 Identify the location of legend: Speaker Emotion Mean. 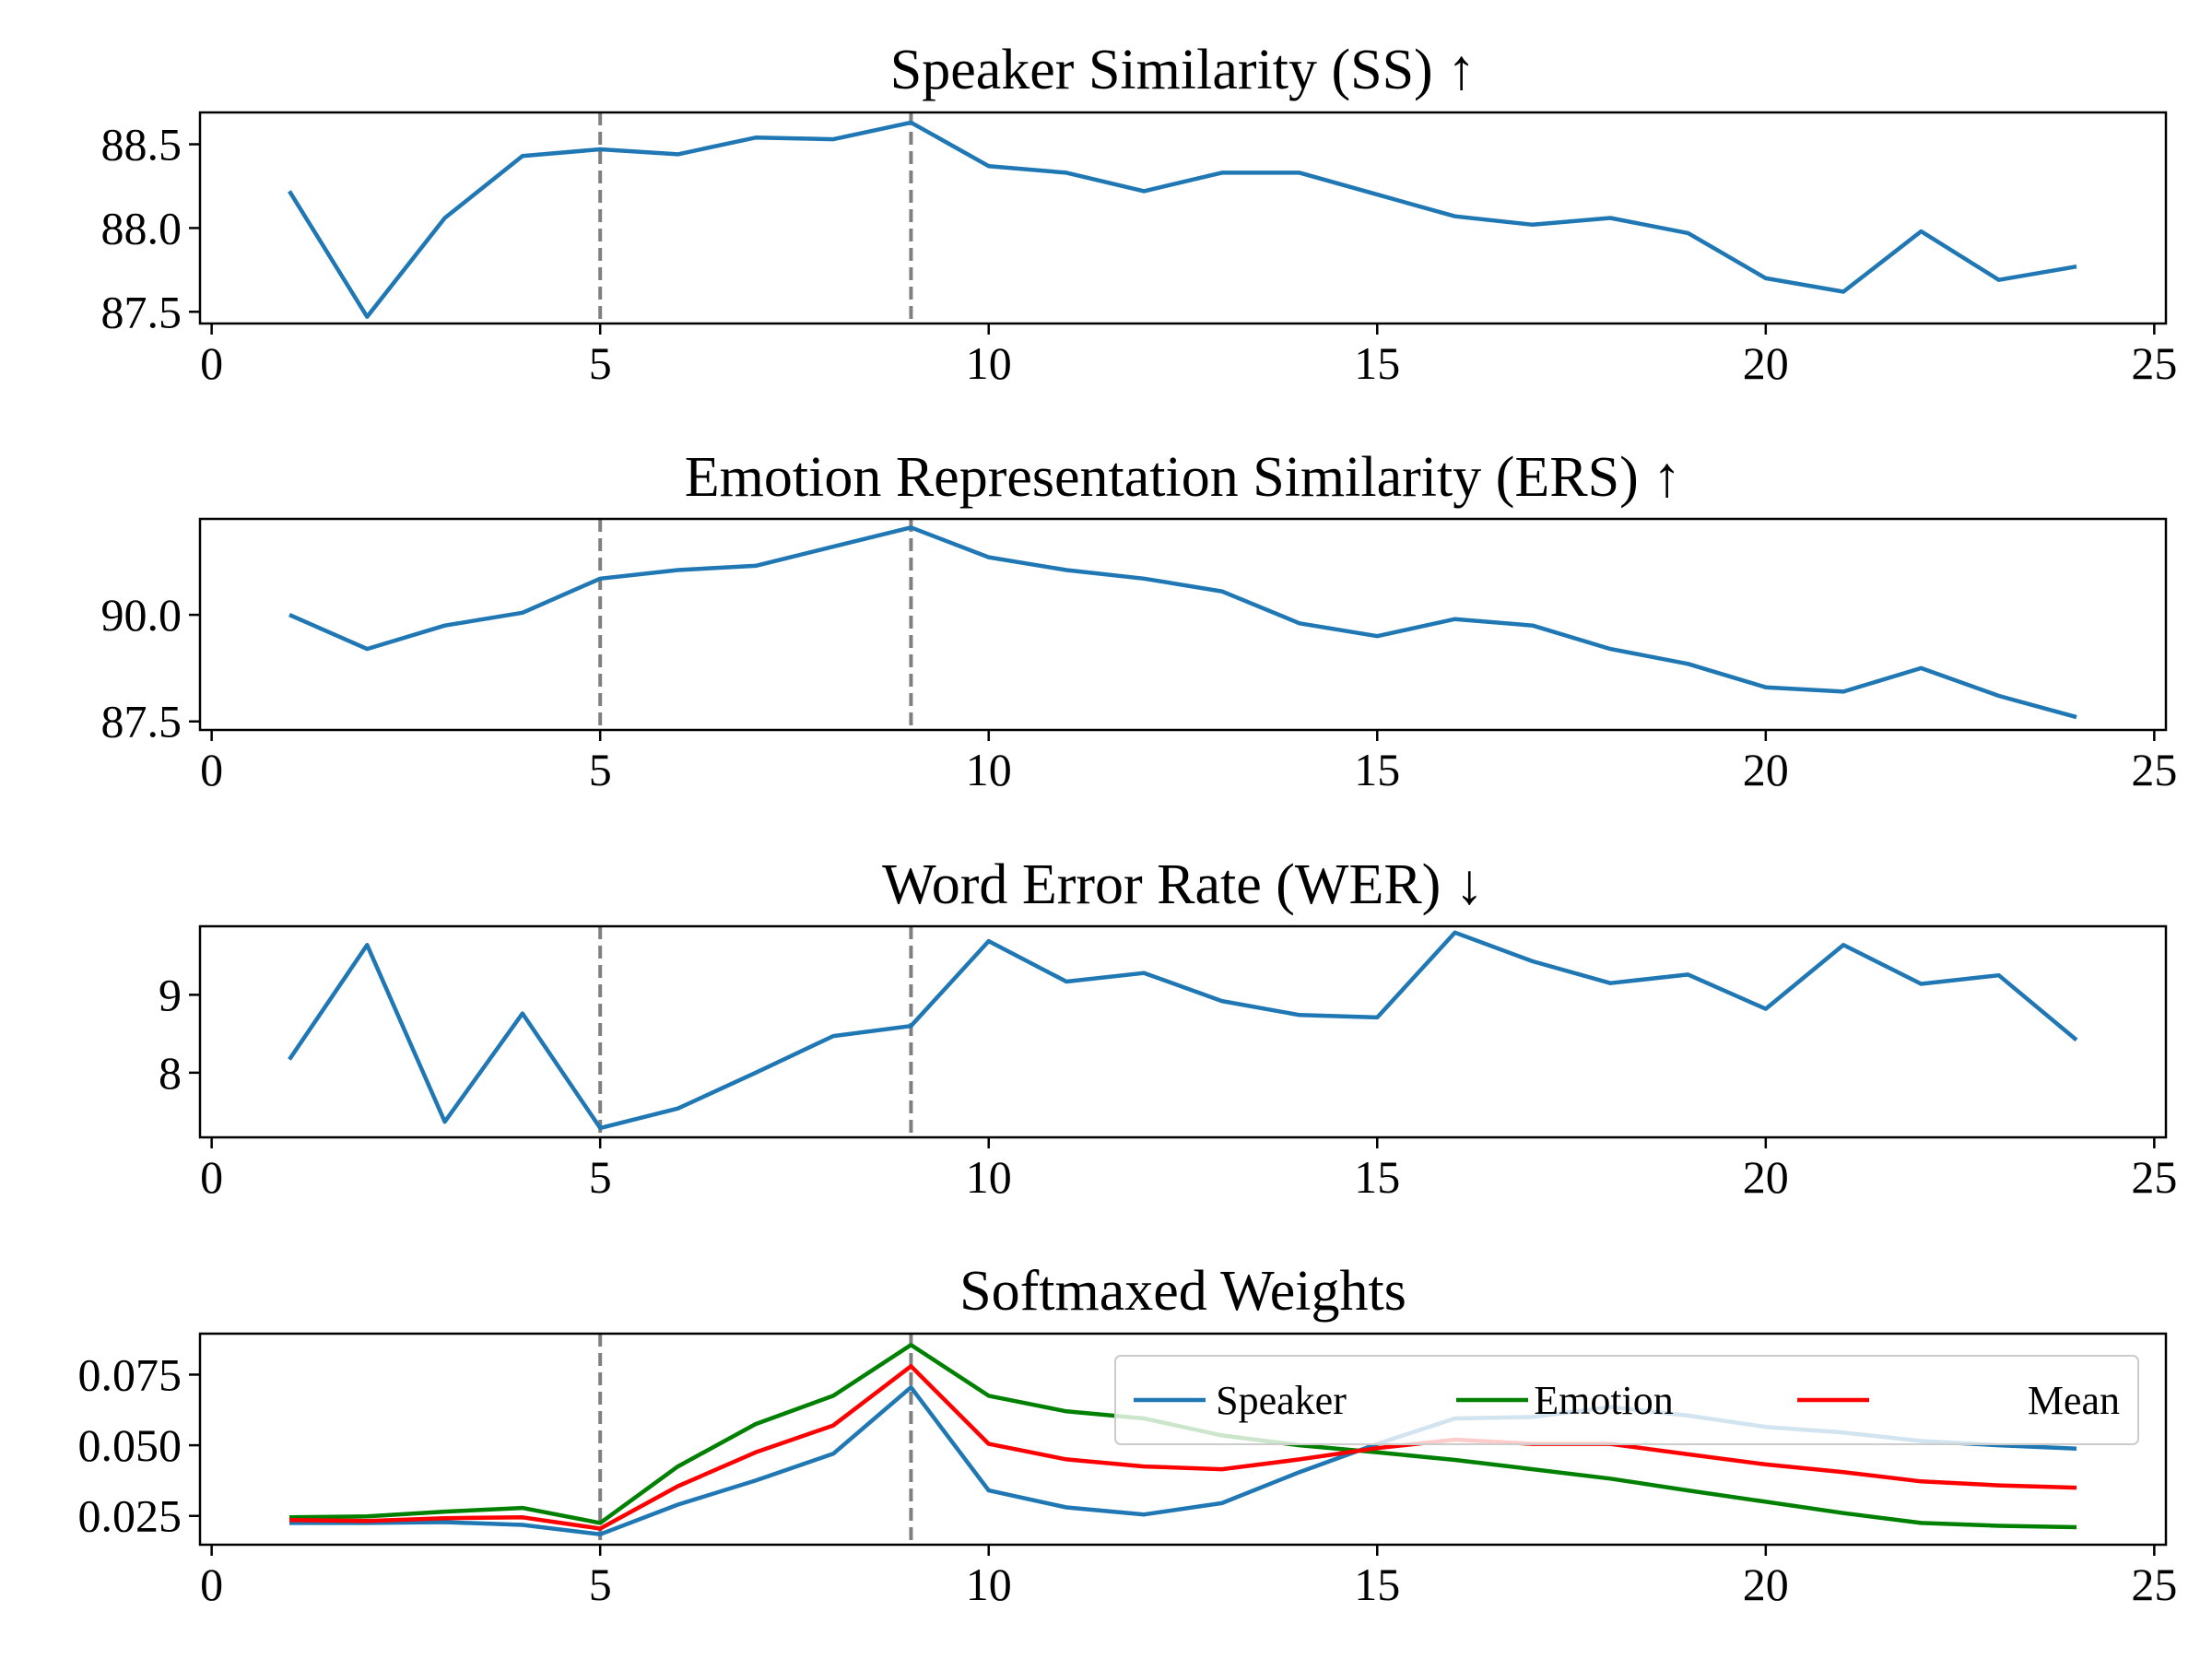
(1626, 1400).